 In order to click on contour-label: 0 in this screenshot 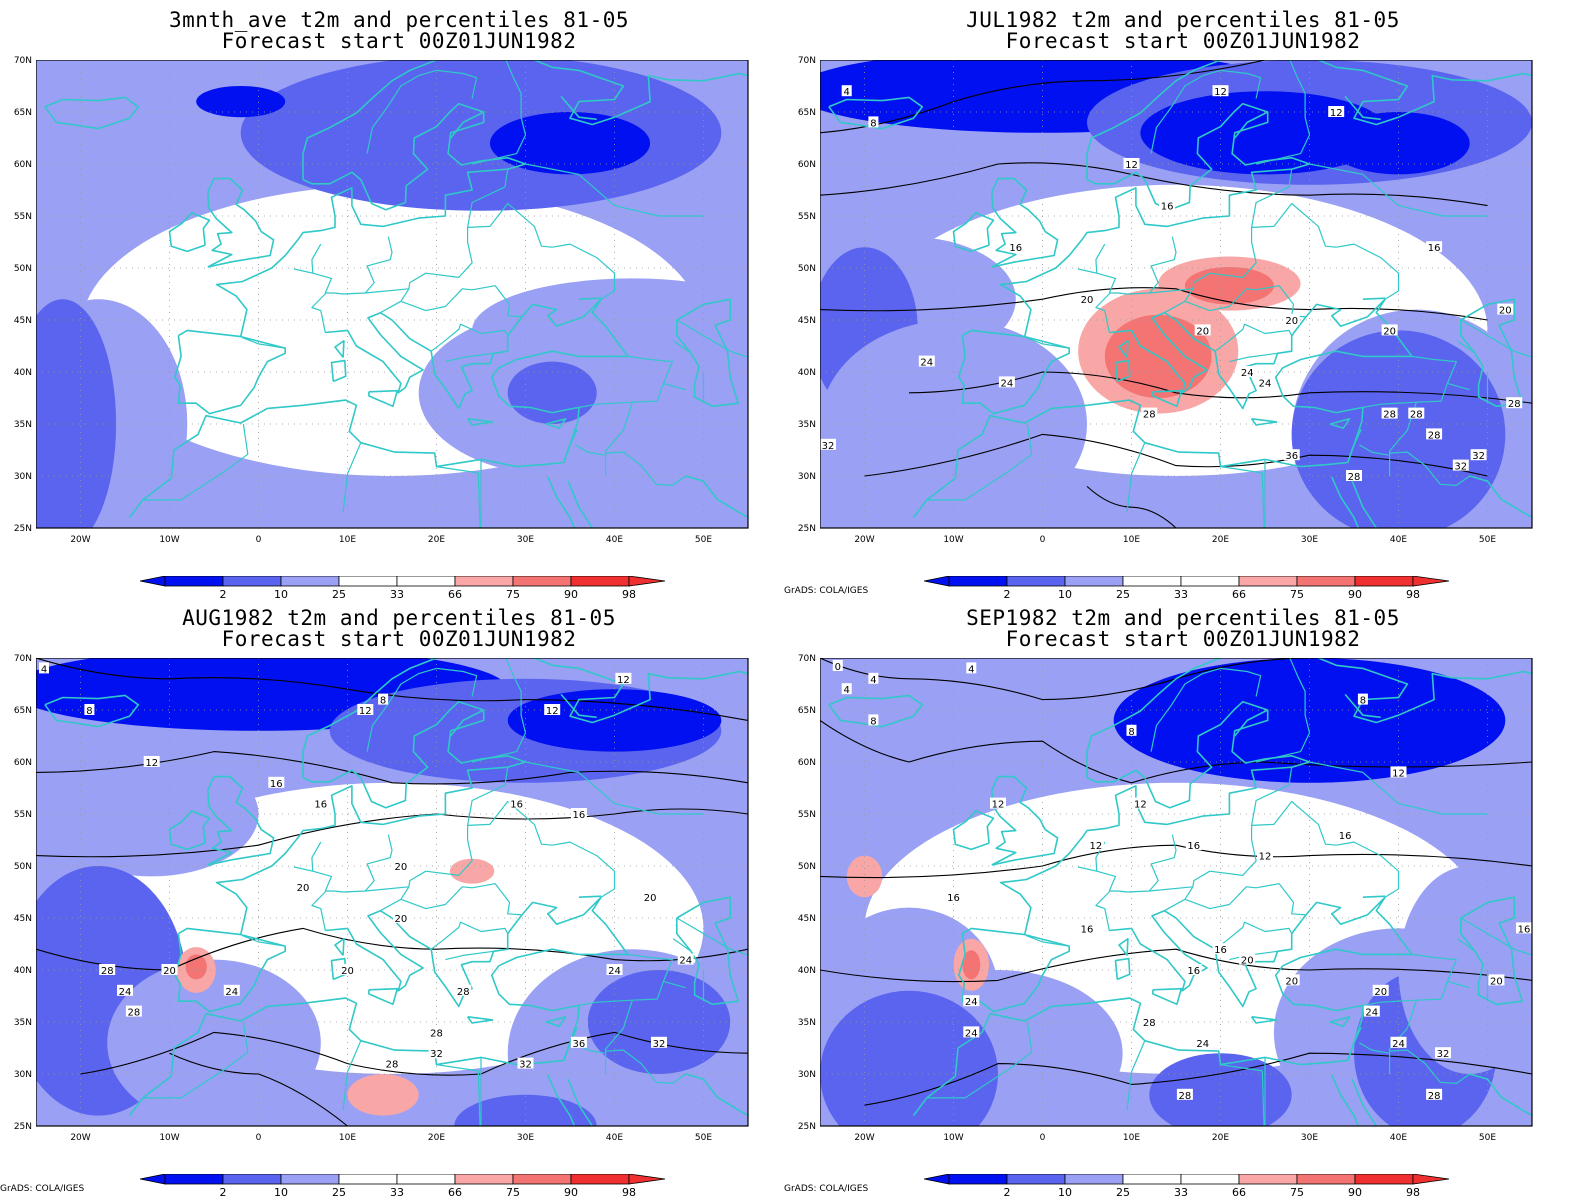, I will do `click(838, 667)`.